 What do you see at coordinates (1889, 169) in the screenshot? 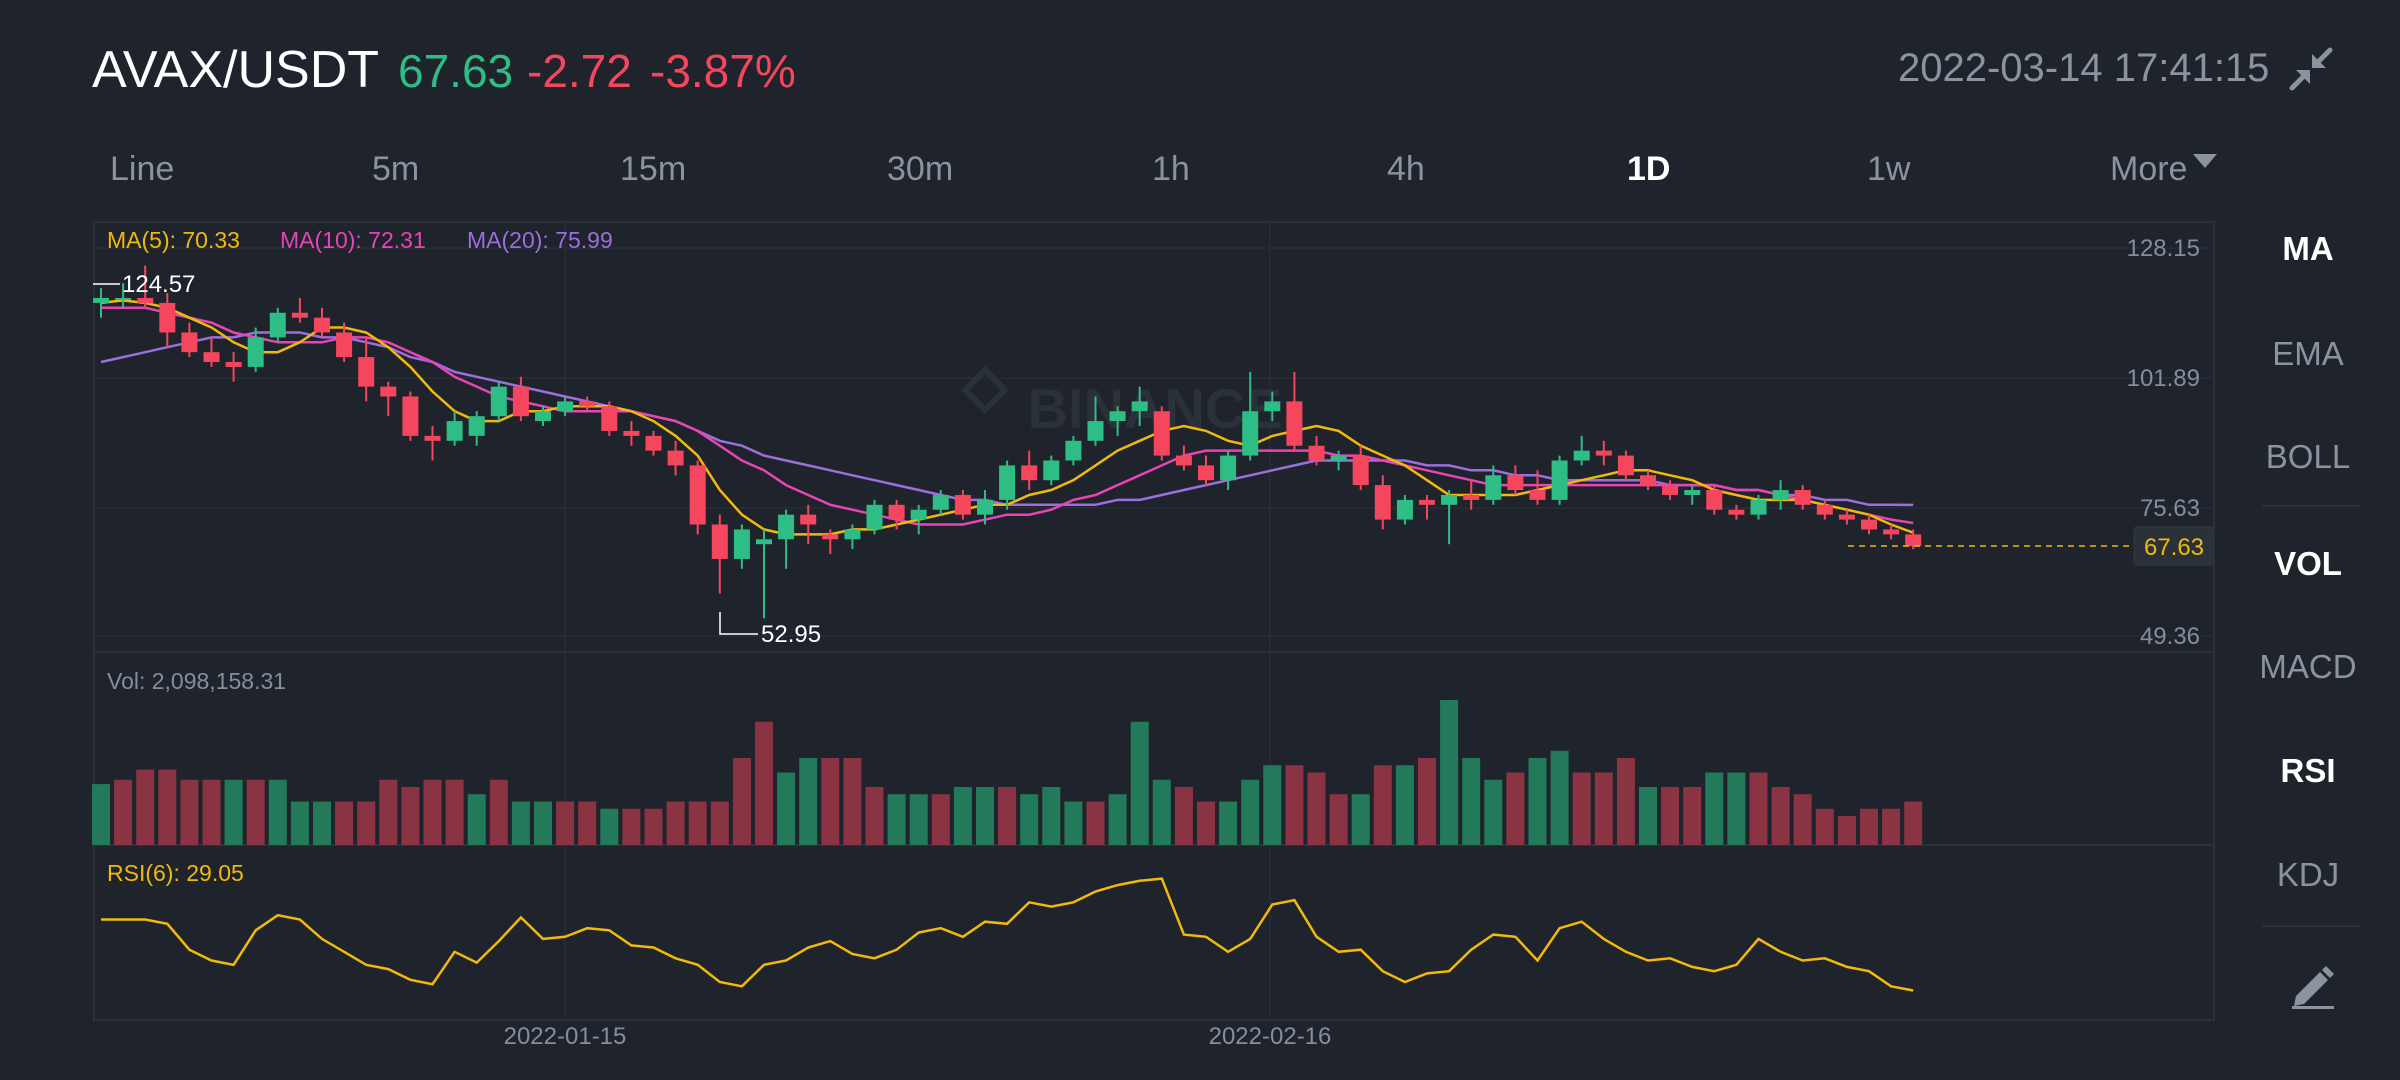
I see `tab-1w: 1w` at bounding box center [1889, 169].